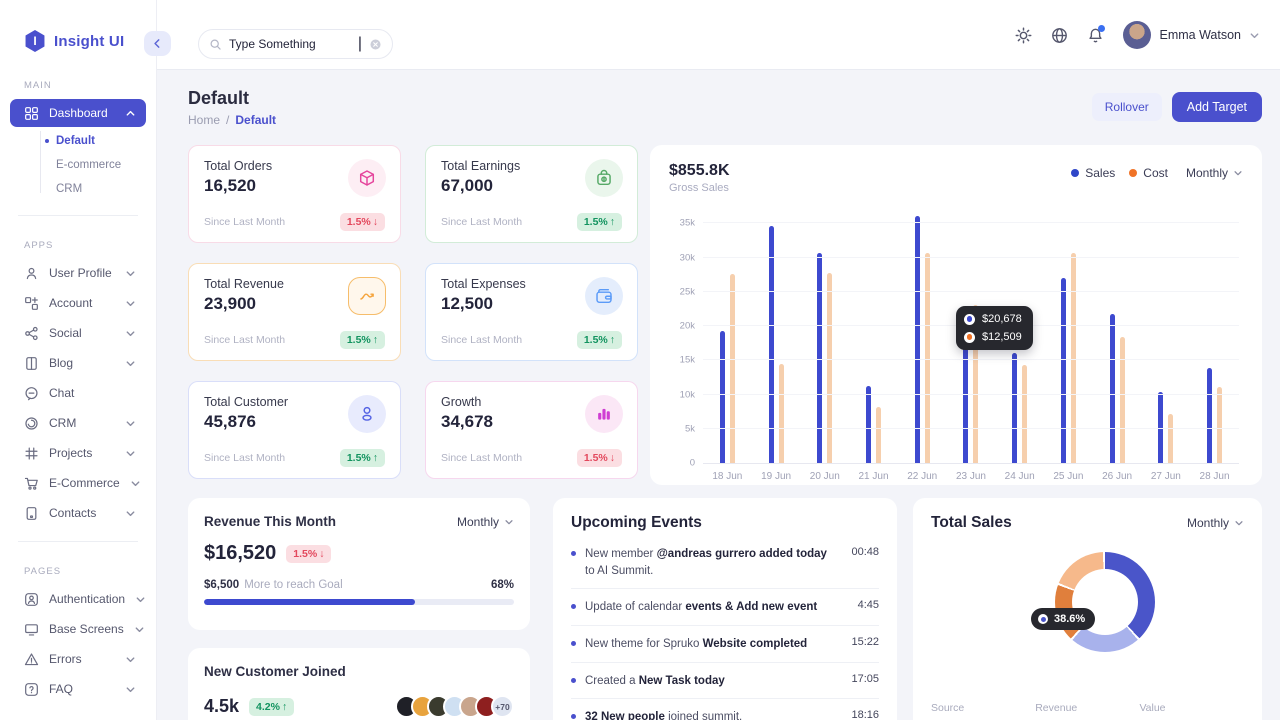 Image resolution: width=1280 pixels, height=720 pixels. I want to click on x-axis-label: 19 Jun, so click(776, 476).